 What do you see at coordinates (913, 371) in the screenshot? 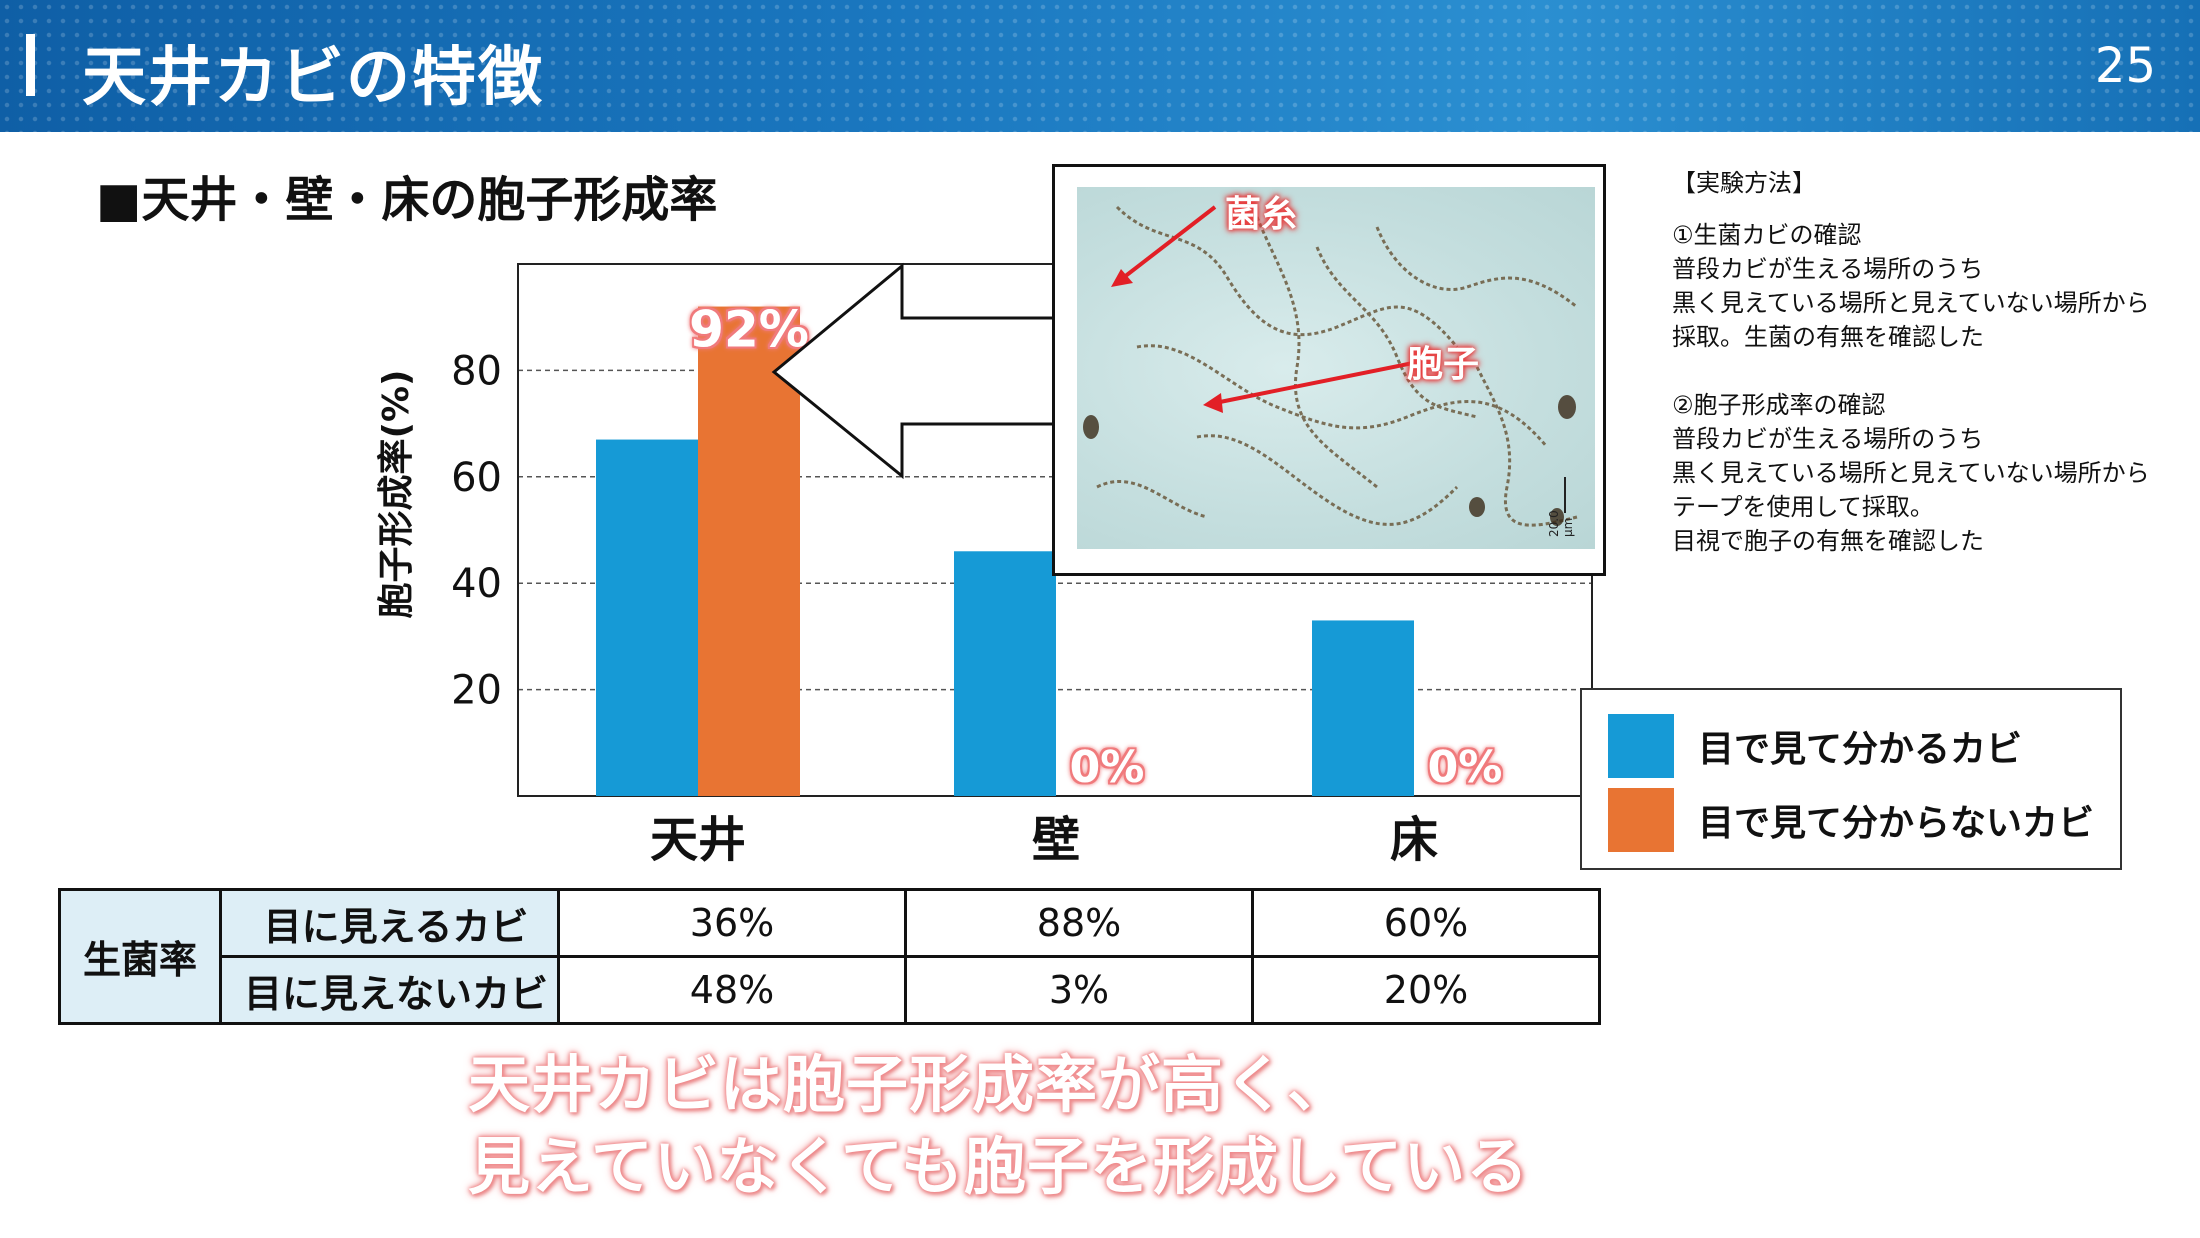
I see `callout-arrow` at bounding box center [913, 371].